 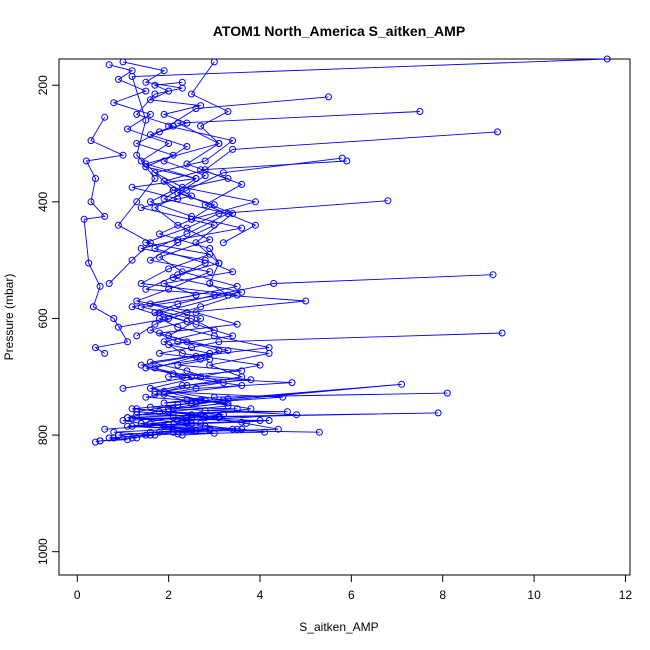 What do you see at coordinates (626, 595) in the screenshot?
I see `x-tick-label: 12` at bounding box center [626, 595].